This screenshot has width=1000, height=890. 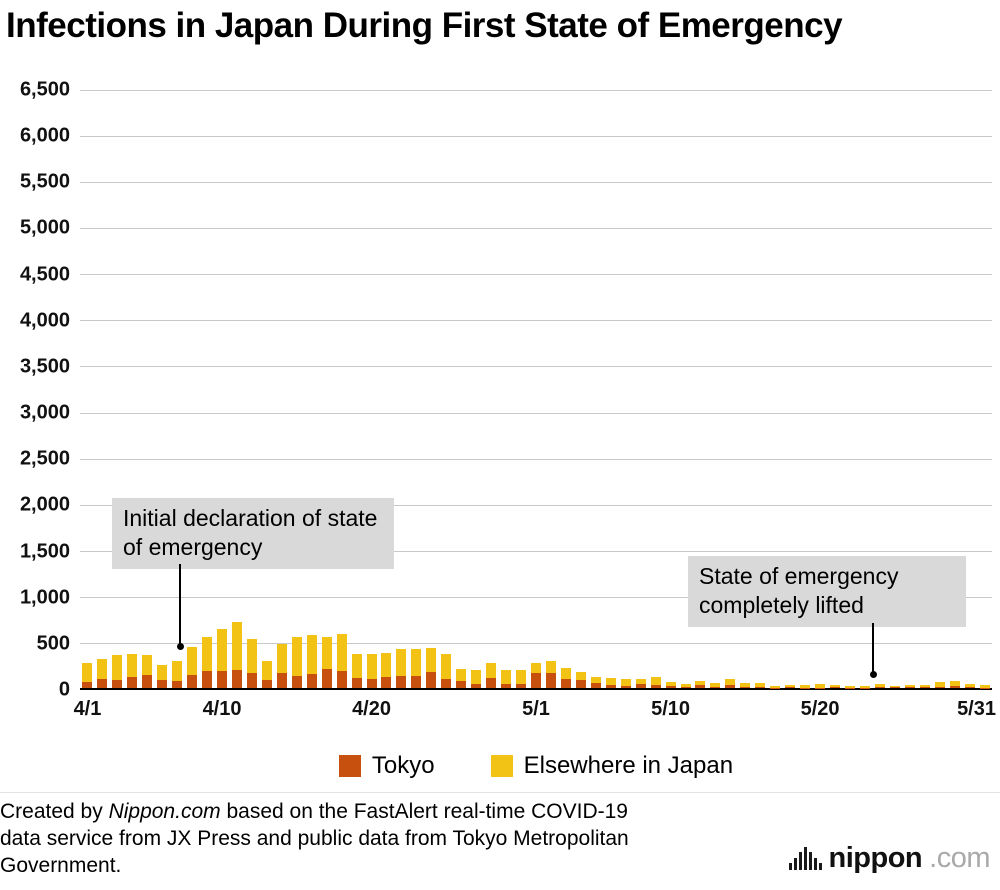 I want to click on x-tick-label: 4/20, so click(x=371, y=709).